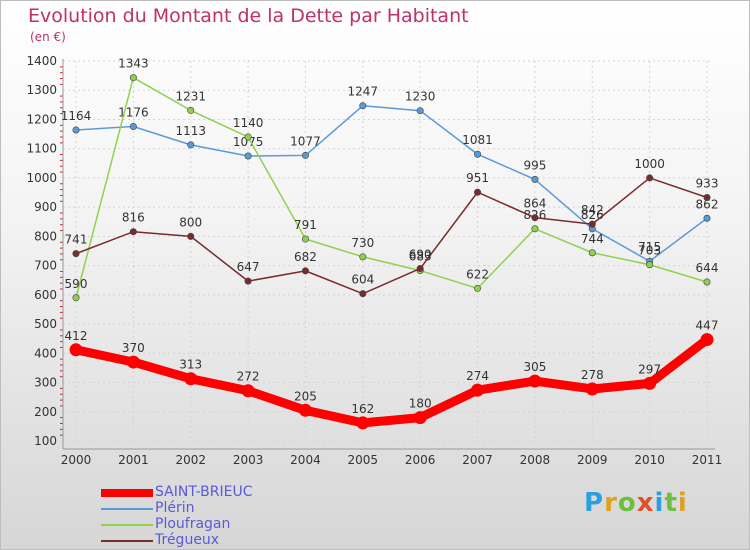  I want to click on series-line, so click(391, 381).